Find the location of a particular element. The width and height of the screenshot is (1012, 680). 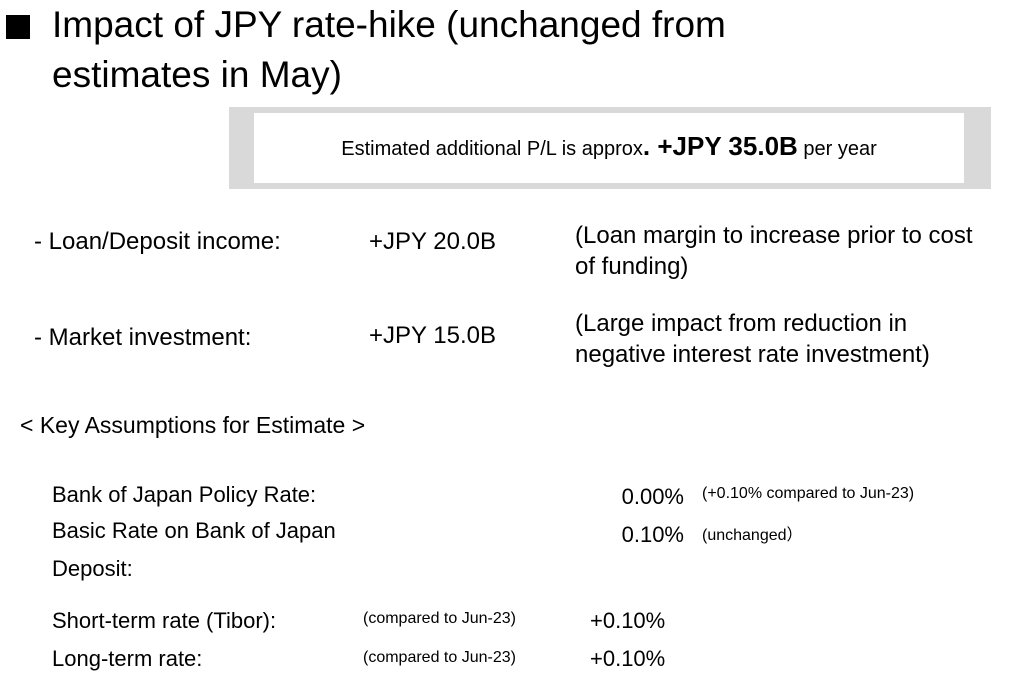

summary-suffix: per year is located at coordinates (837, 149).